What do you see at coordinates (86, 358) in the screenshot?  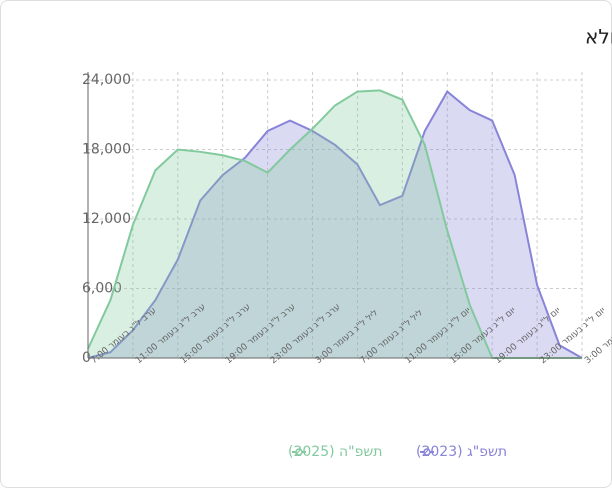 I see `y-tick-label: 0` at bounding box center [86, 358].